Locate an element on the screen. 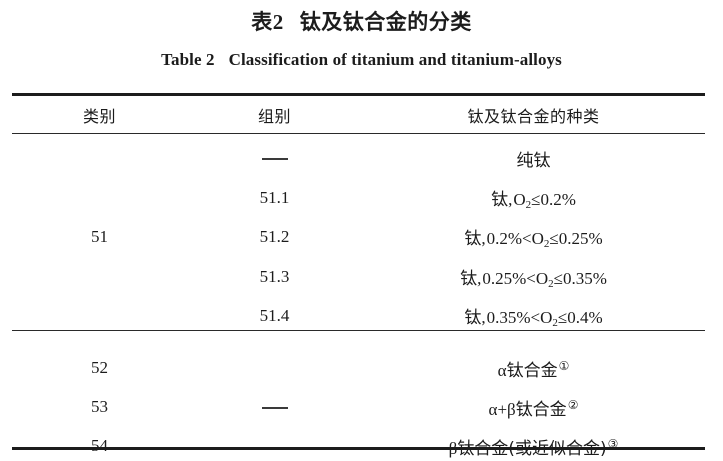 The height and width of the screenshot is (461, 723). table-row: 54 β钛合金(或近似合金)③ is located at coordinates (358, 444).